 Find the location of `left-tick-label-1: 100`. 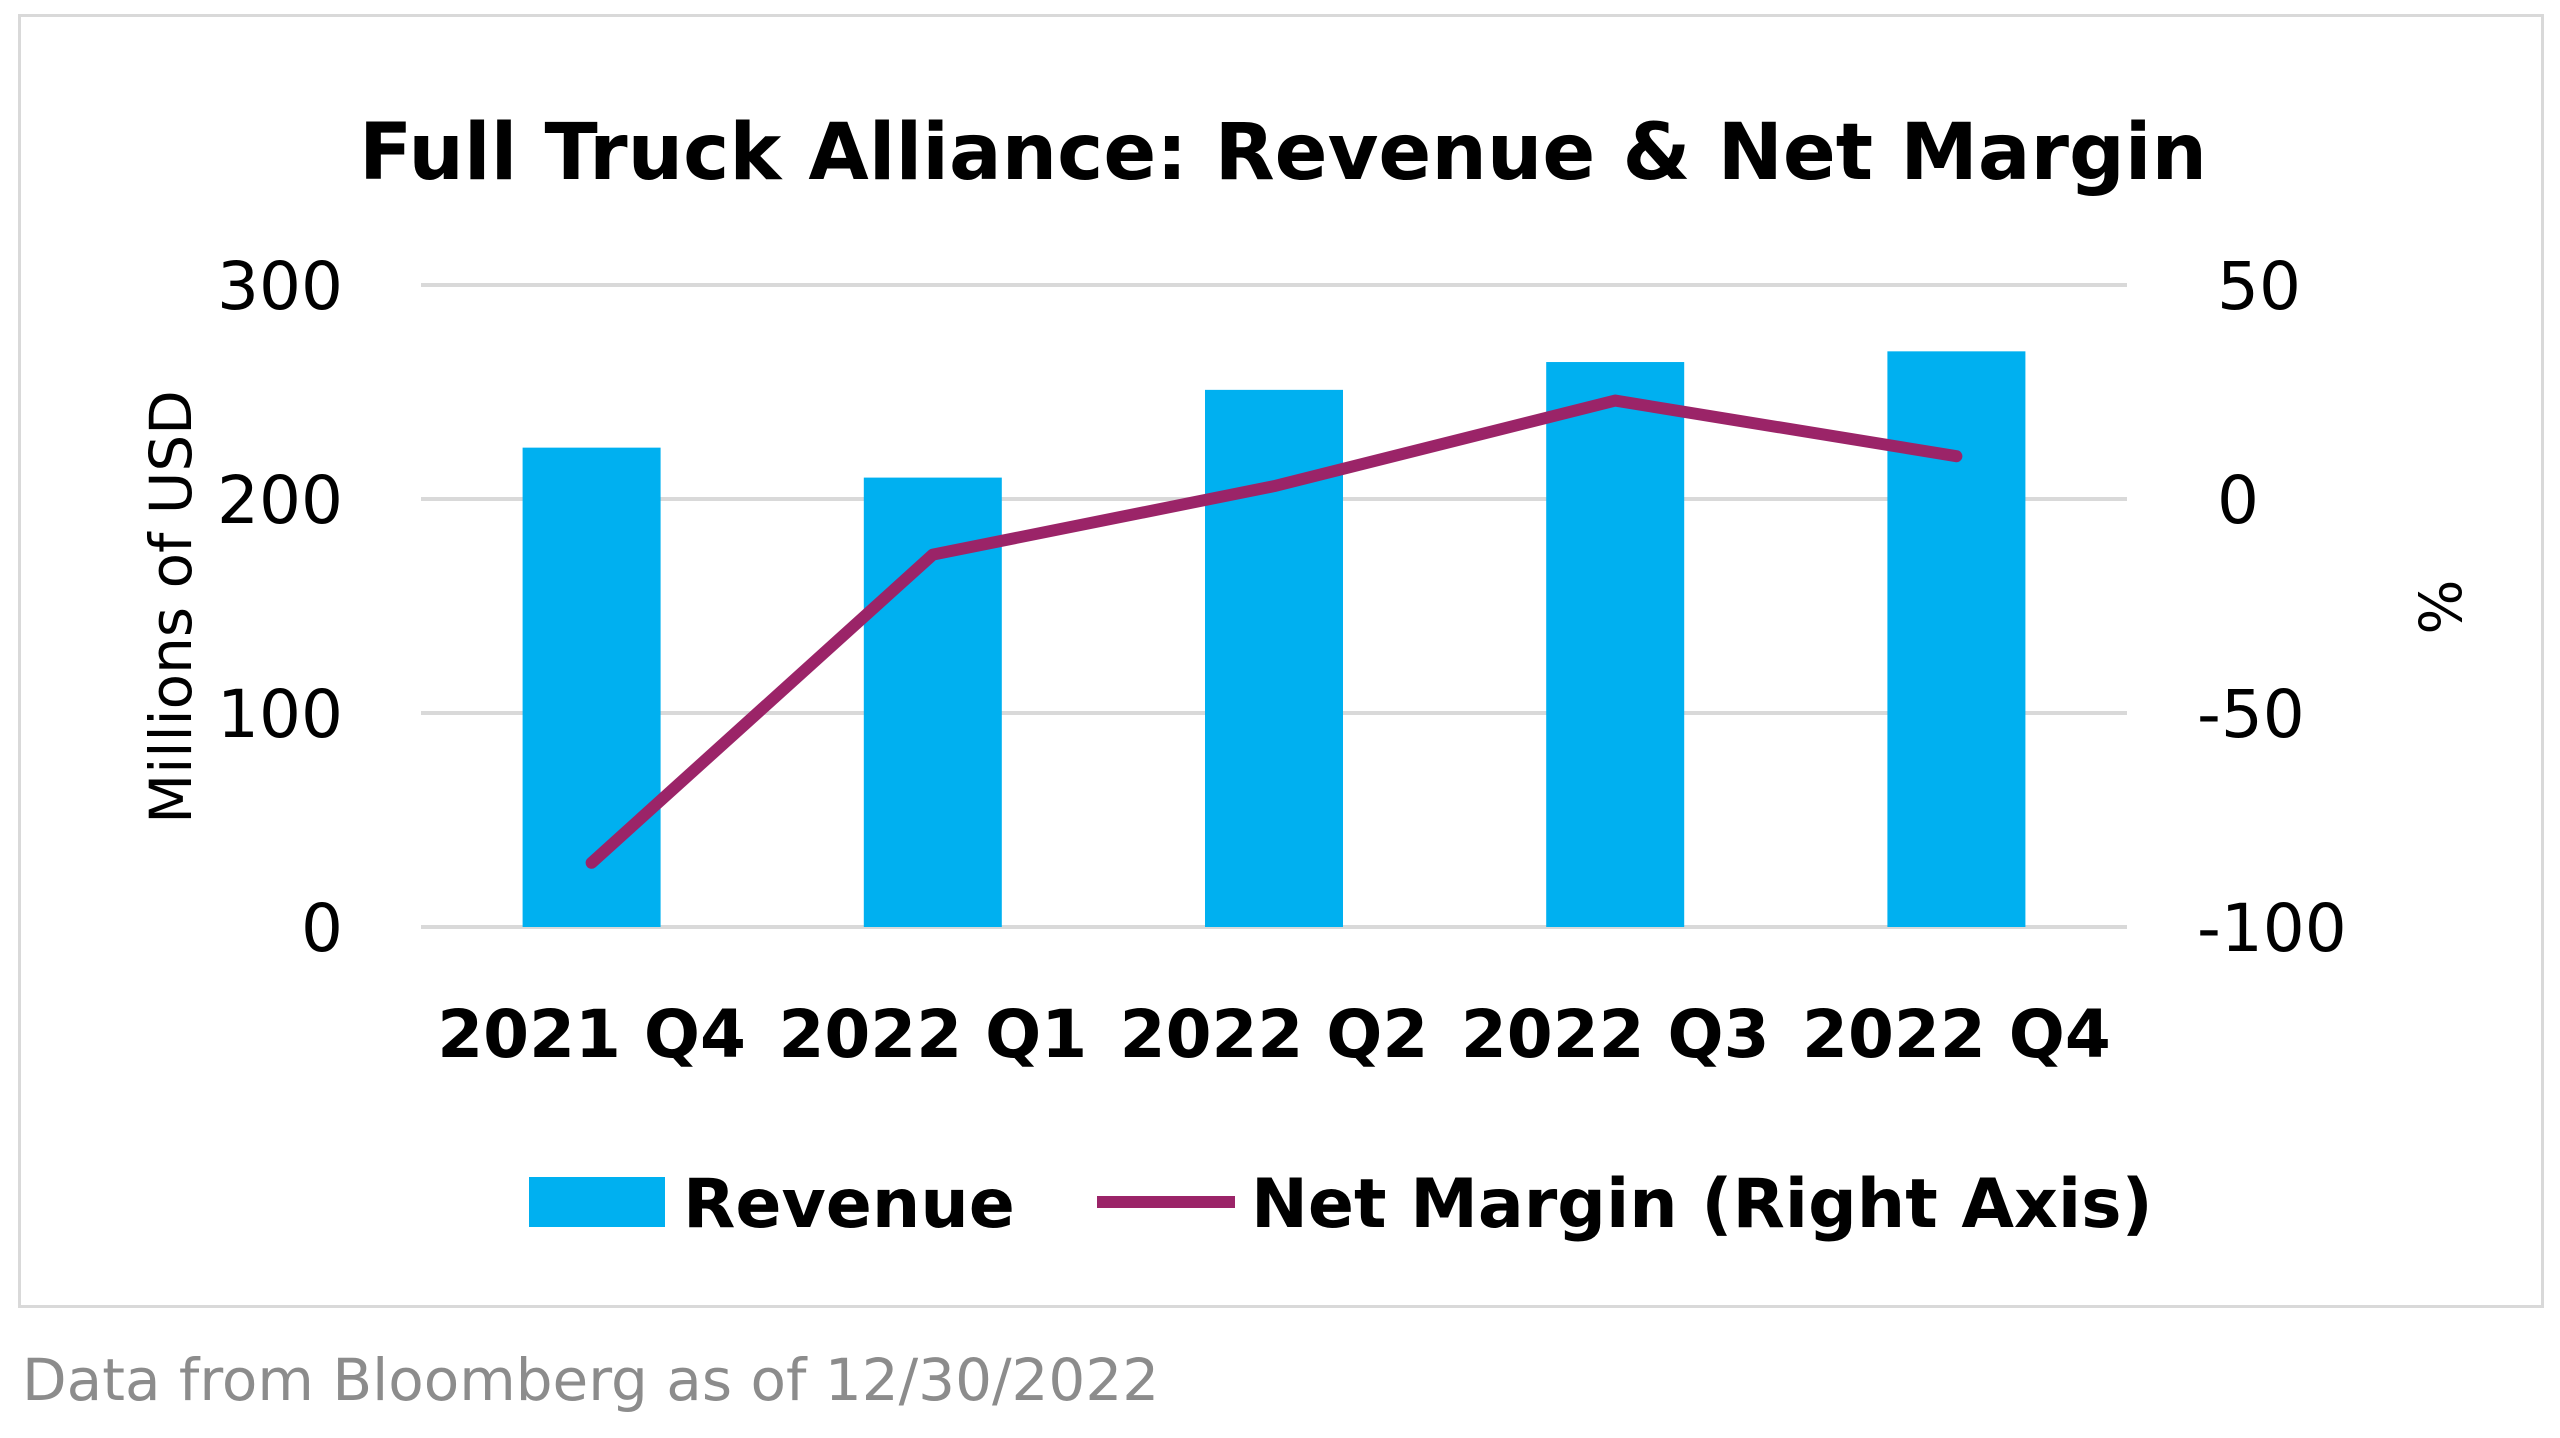

left-tick-label-1: 100 is located at coordinates (280, 714).